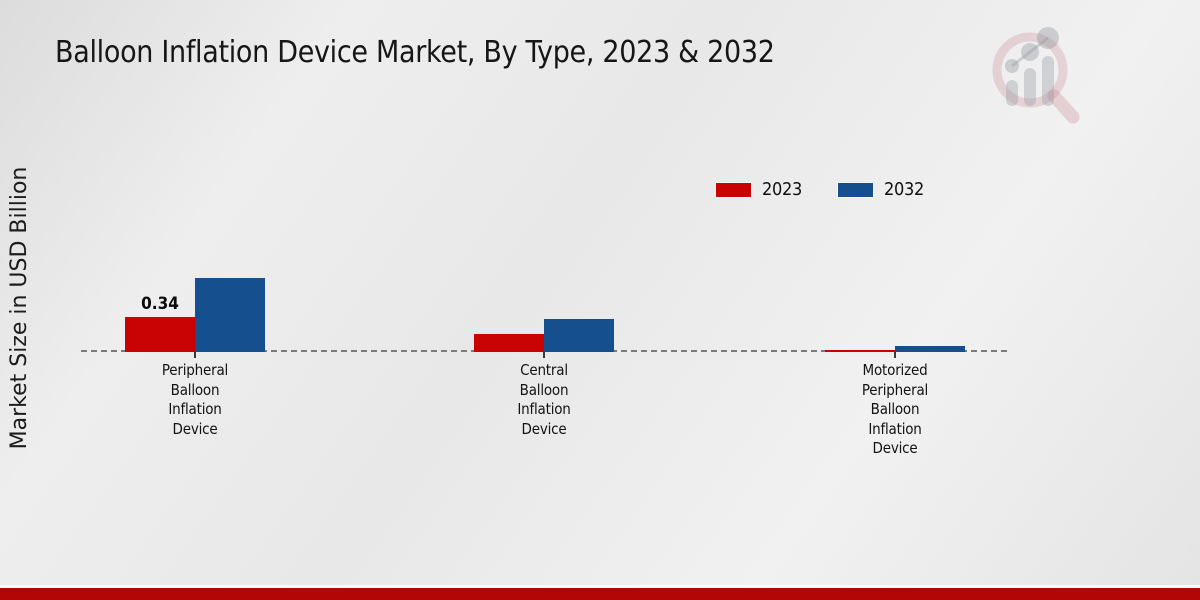  I want to click on category-label-0: Peripheral Balloon Inflation Device, so click(195, 399).